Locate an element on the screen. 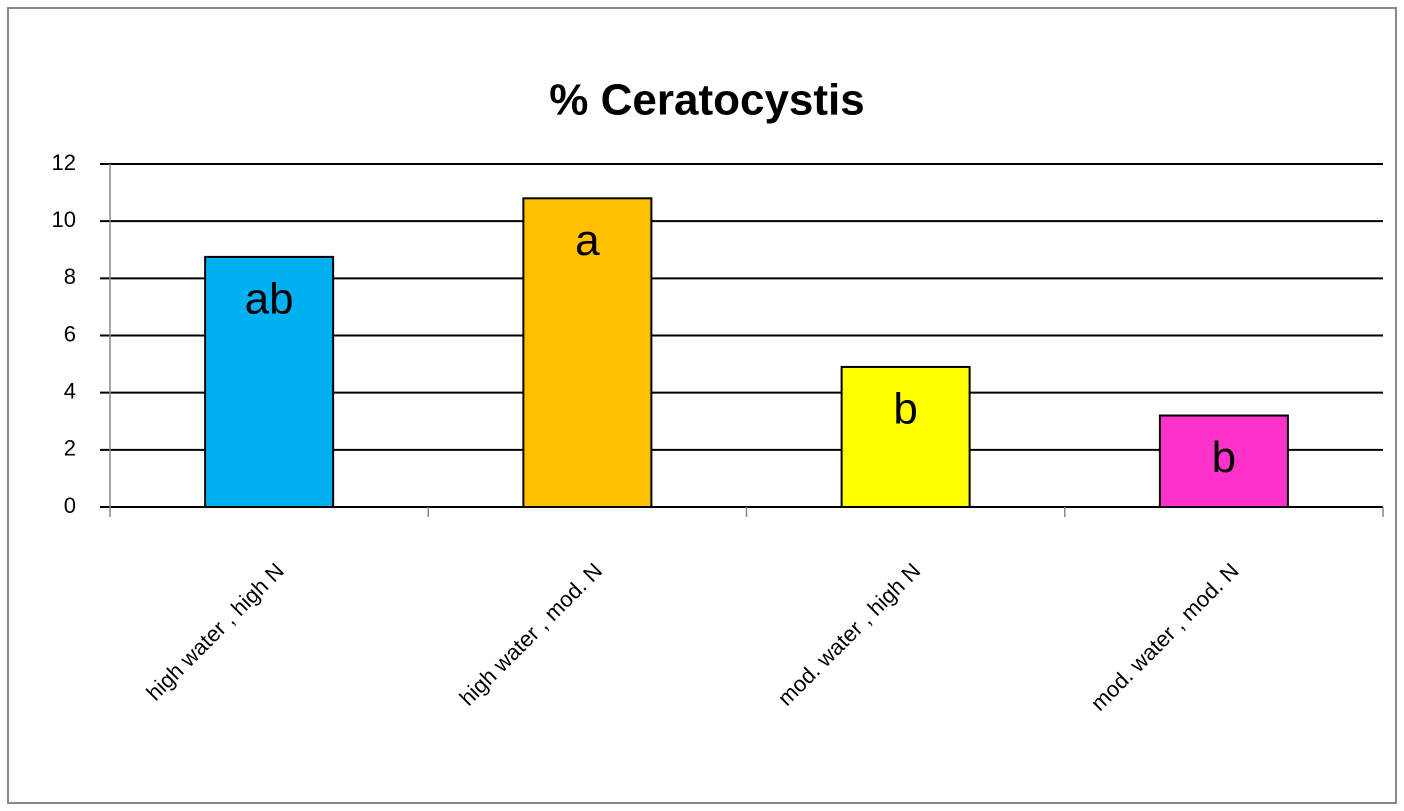  y-tick-label: 2 is located at coordinates (70, 448).